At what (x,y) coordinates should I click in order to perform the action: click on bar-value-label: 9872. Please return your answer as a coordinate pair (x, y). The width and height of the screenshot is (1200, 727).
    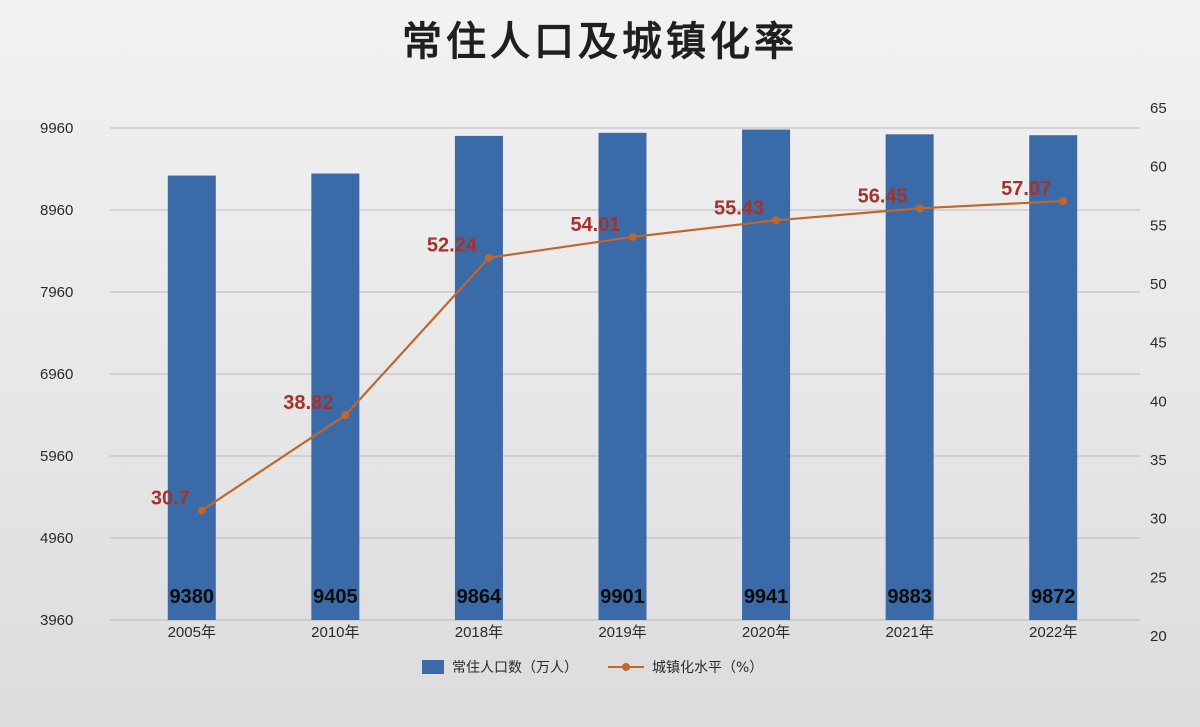
    Looking at the image, I should click on (1053, 597).